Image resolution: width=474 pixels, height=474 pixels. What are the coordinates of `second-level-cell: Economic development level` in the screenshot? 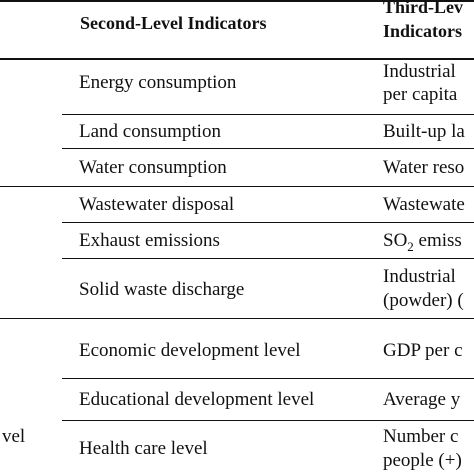 It's located at (190, 350).